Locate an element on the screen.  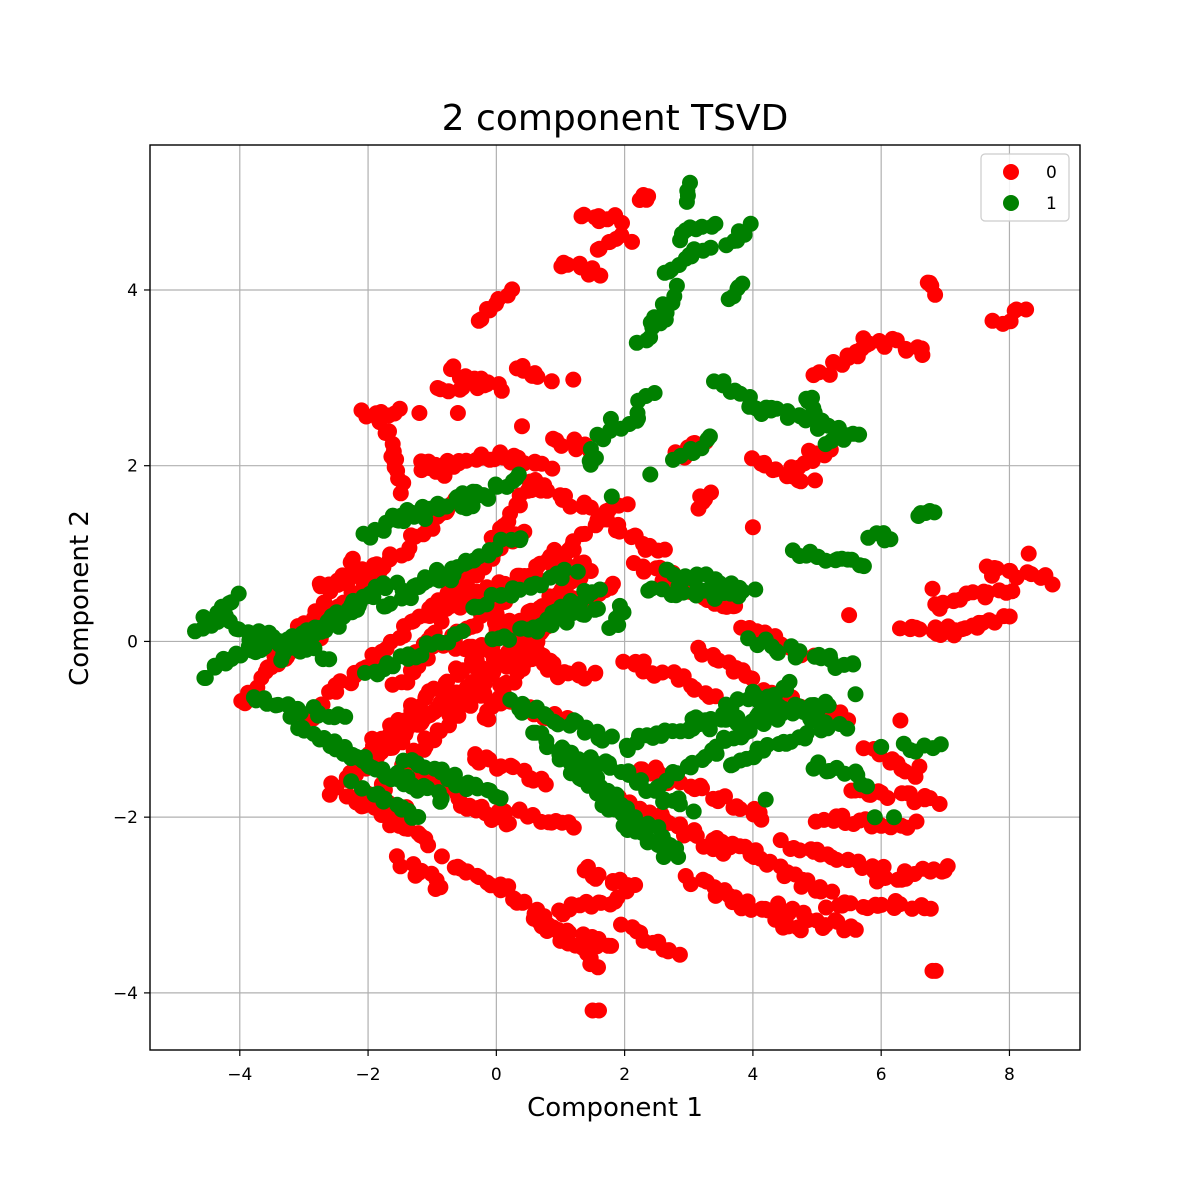
y-tick-label: 4 is located at coordinates (132, 291).